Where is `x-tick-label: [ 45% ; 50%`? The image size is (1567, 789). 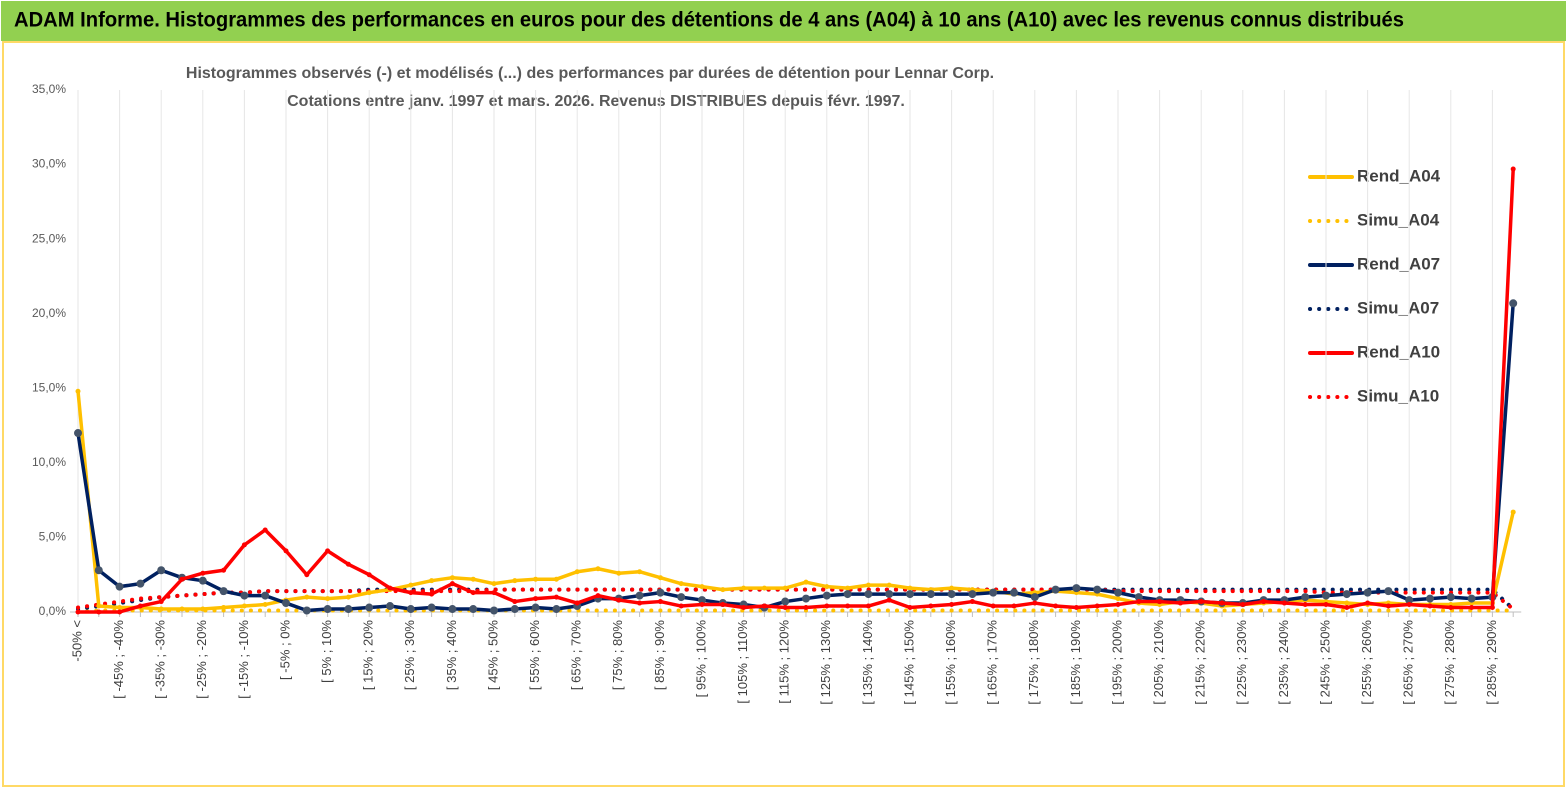
x-tick-label: [ 45% ; 50% is located at coordinates (492, 655).